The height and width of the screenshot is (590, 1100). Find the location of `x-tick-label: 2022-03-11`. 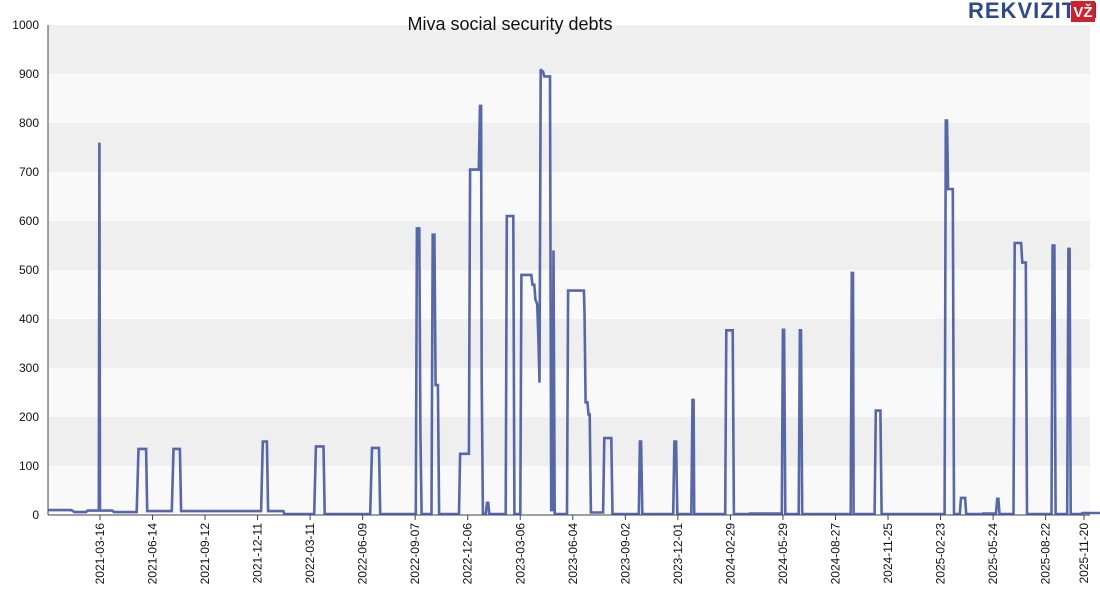

x-tick-label: 2022-03-11 is located at coordinates (310, 553).